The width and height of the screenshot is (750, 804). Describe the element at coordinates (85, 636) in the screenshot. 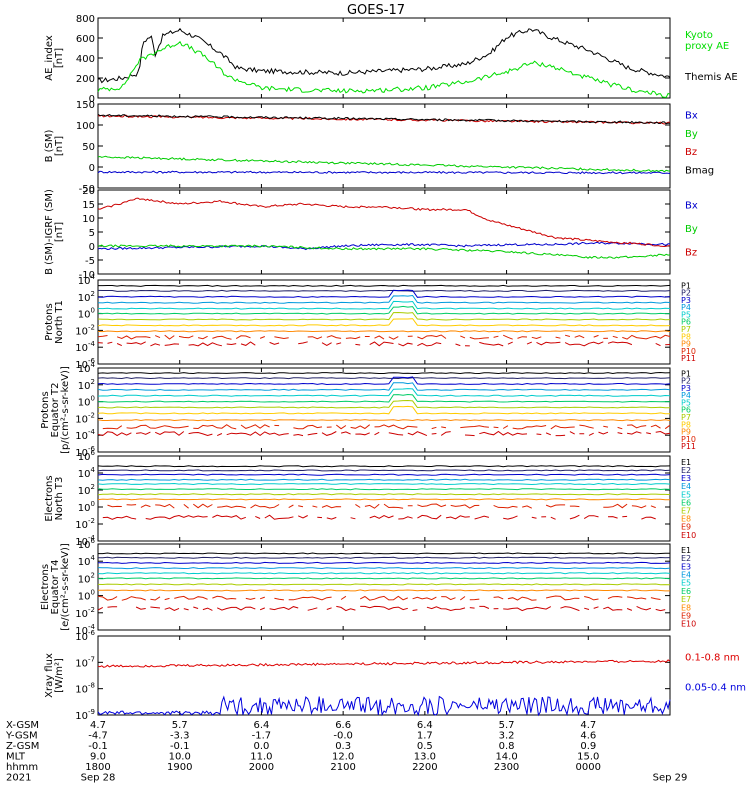

I see `y-tick-label: 10⁻⁶` at that location.